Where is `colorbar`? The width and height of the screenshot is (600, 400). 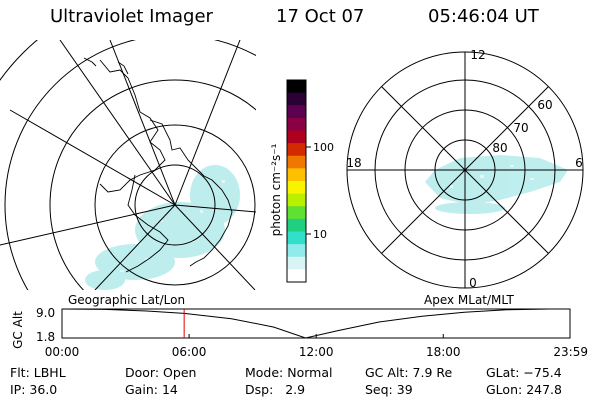
colorbar is located at coordinates (296, 181).